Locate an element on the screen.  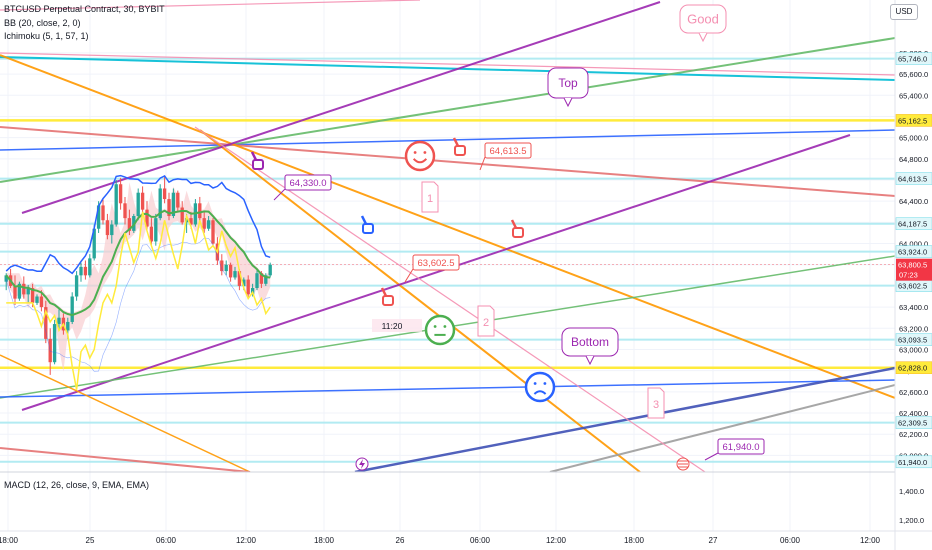
callout-bottom: Bottom is located at coordinates (590, 346).